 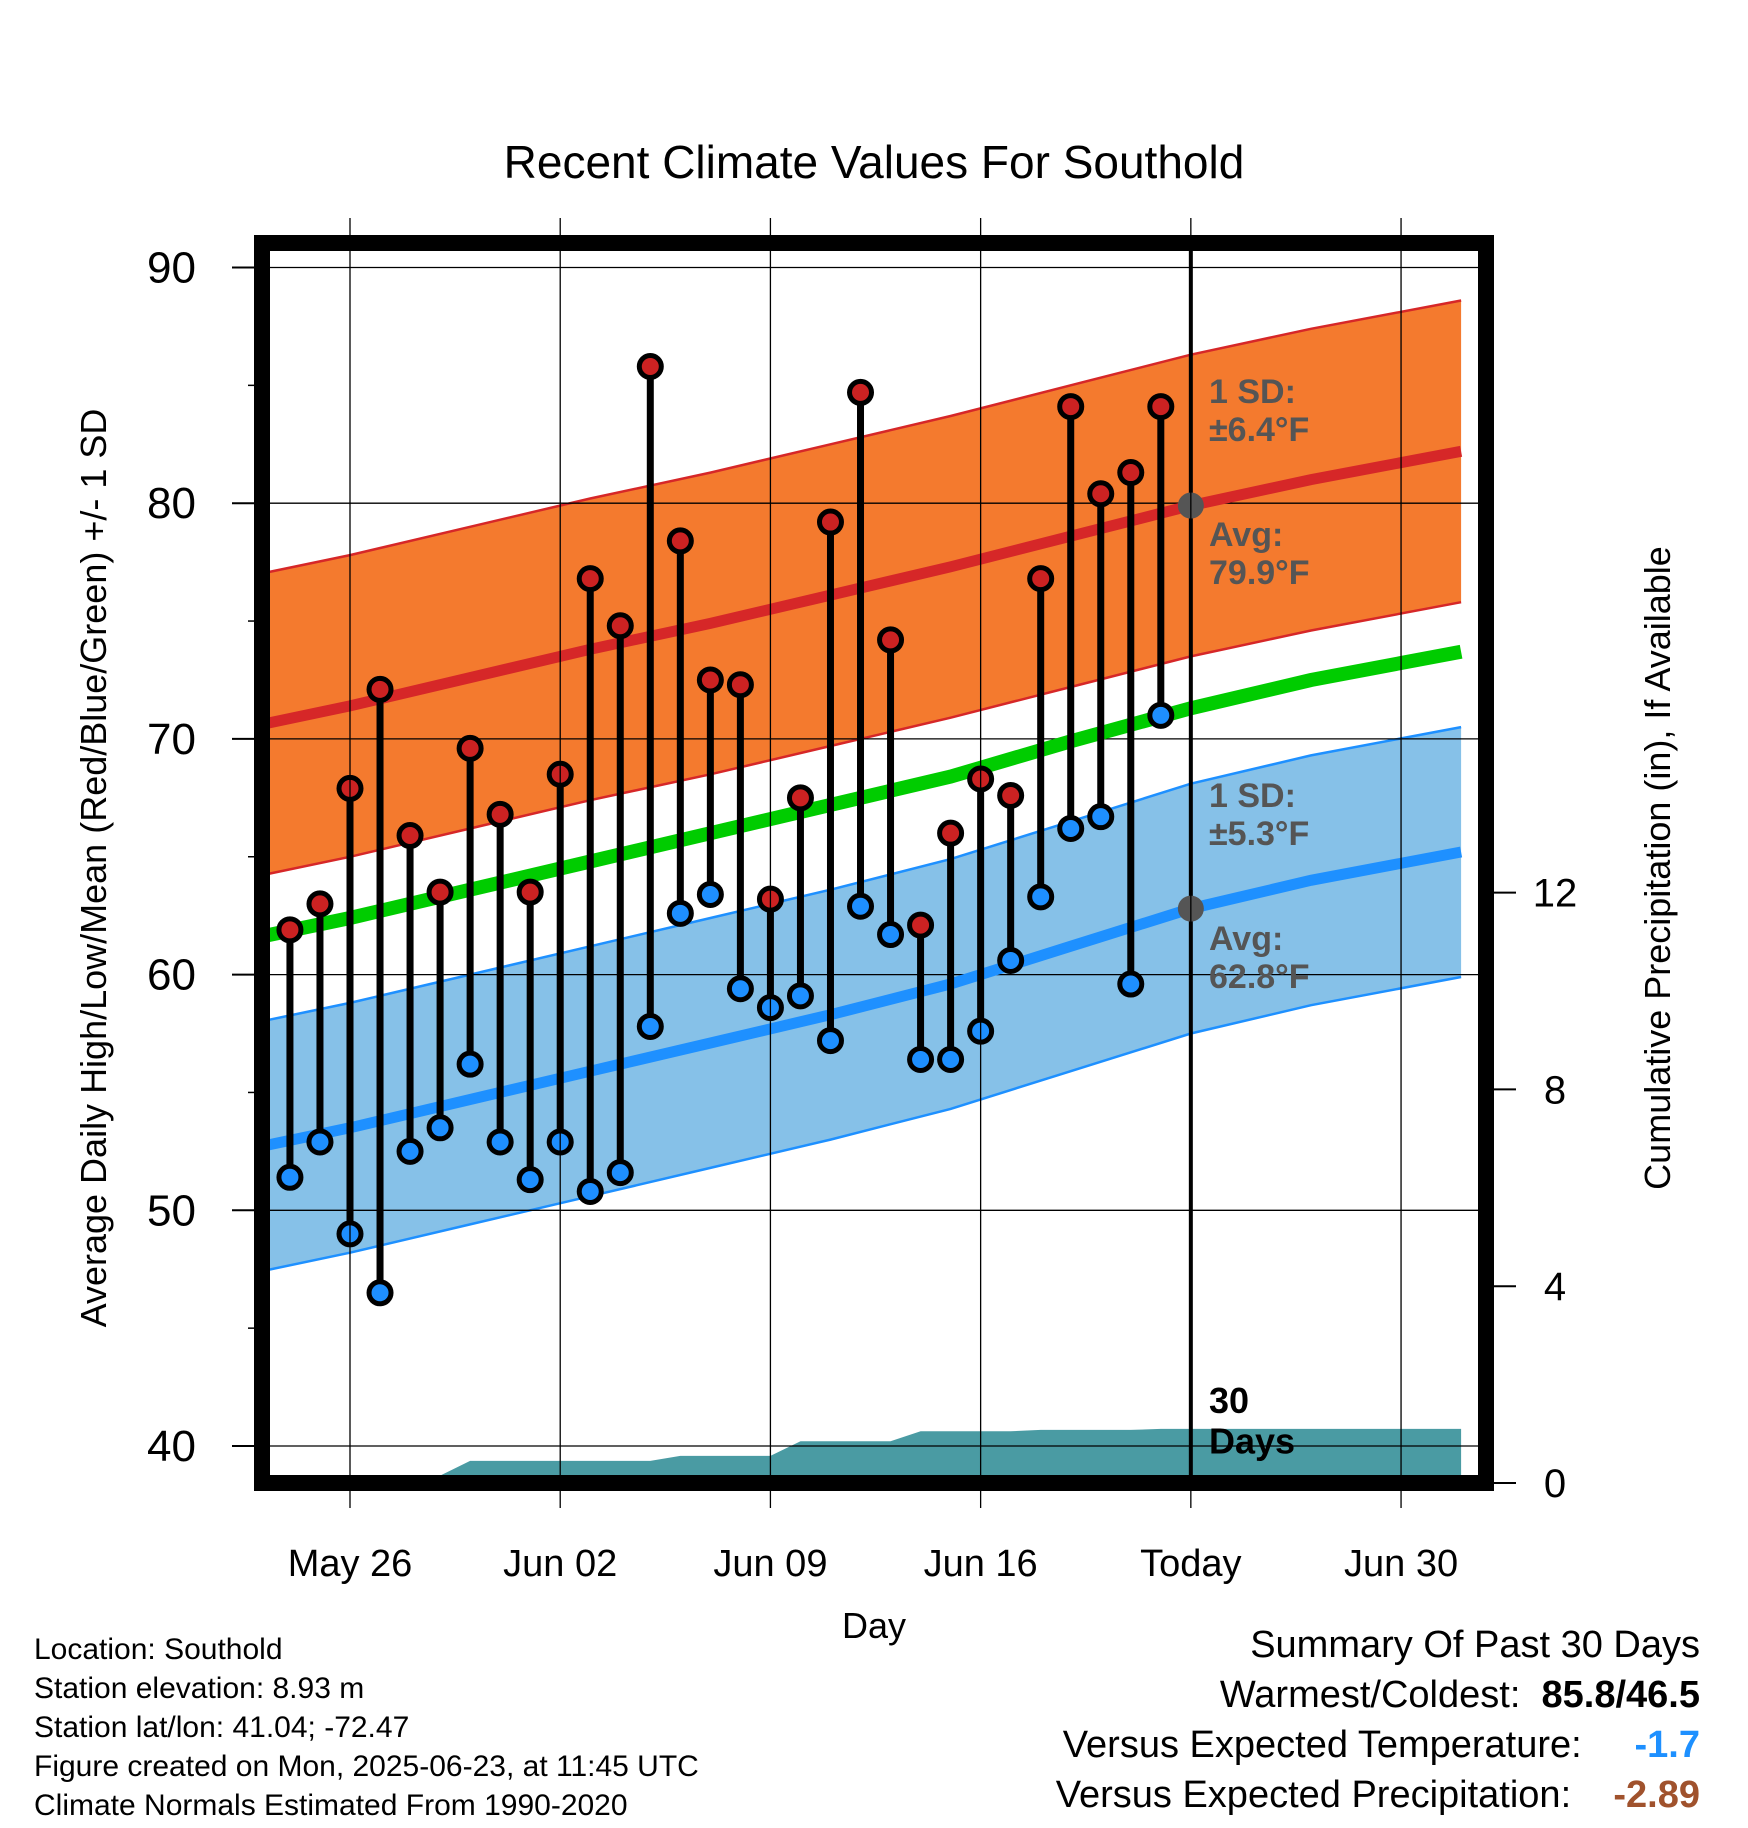 What do you see at coordinates (171, 975) in the screenshot?
I see `y-tick-label: 60` at bounding box center [171, 975].